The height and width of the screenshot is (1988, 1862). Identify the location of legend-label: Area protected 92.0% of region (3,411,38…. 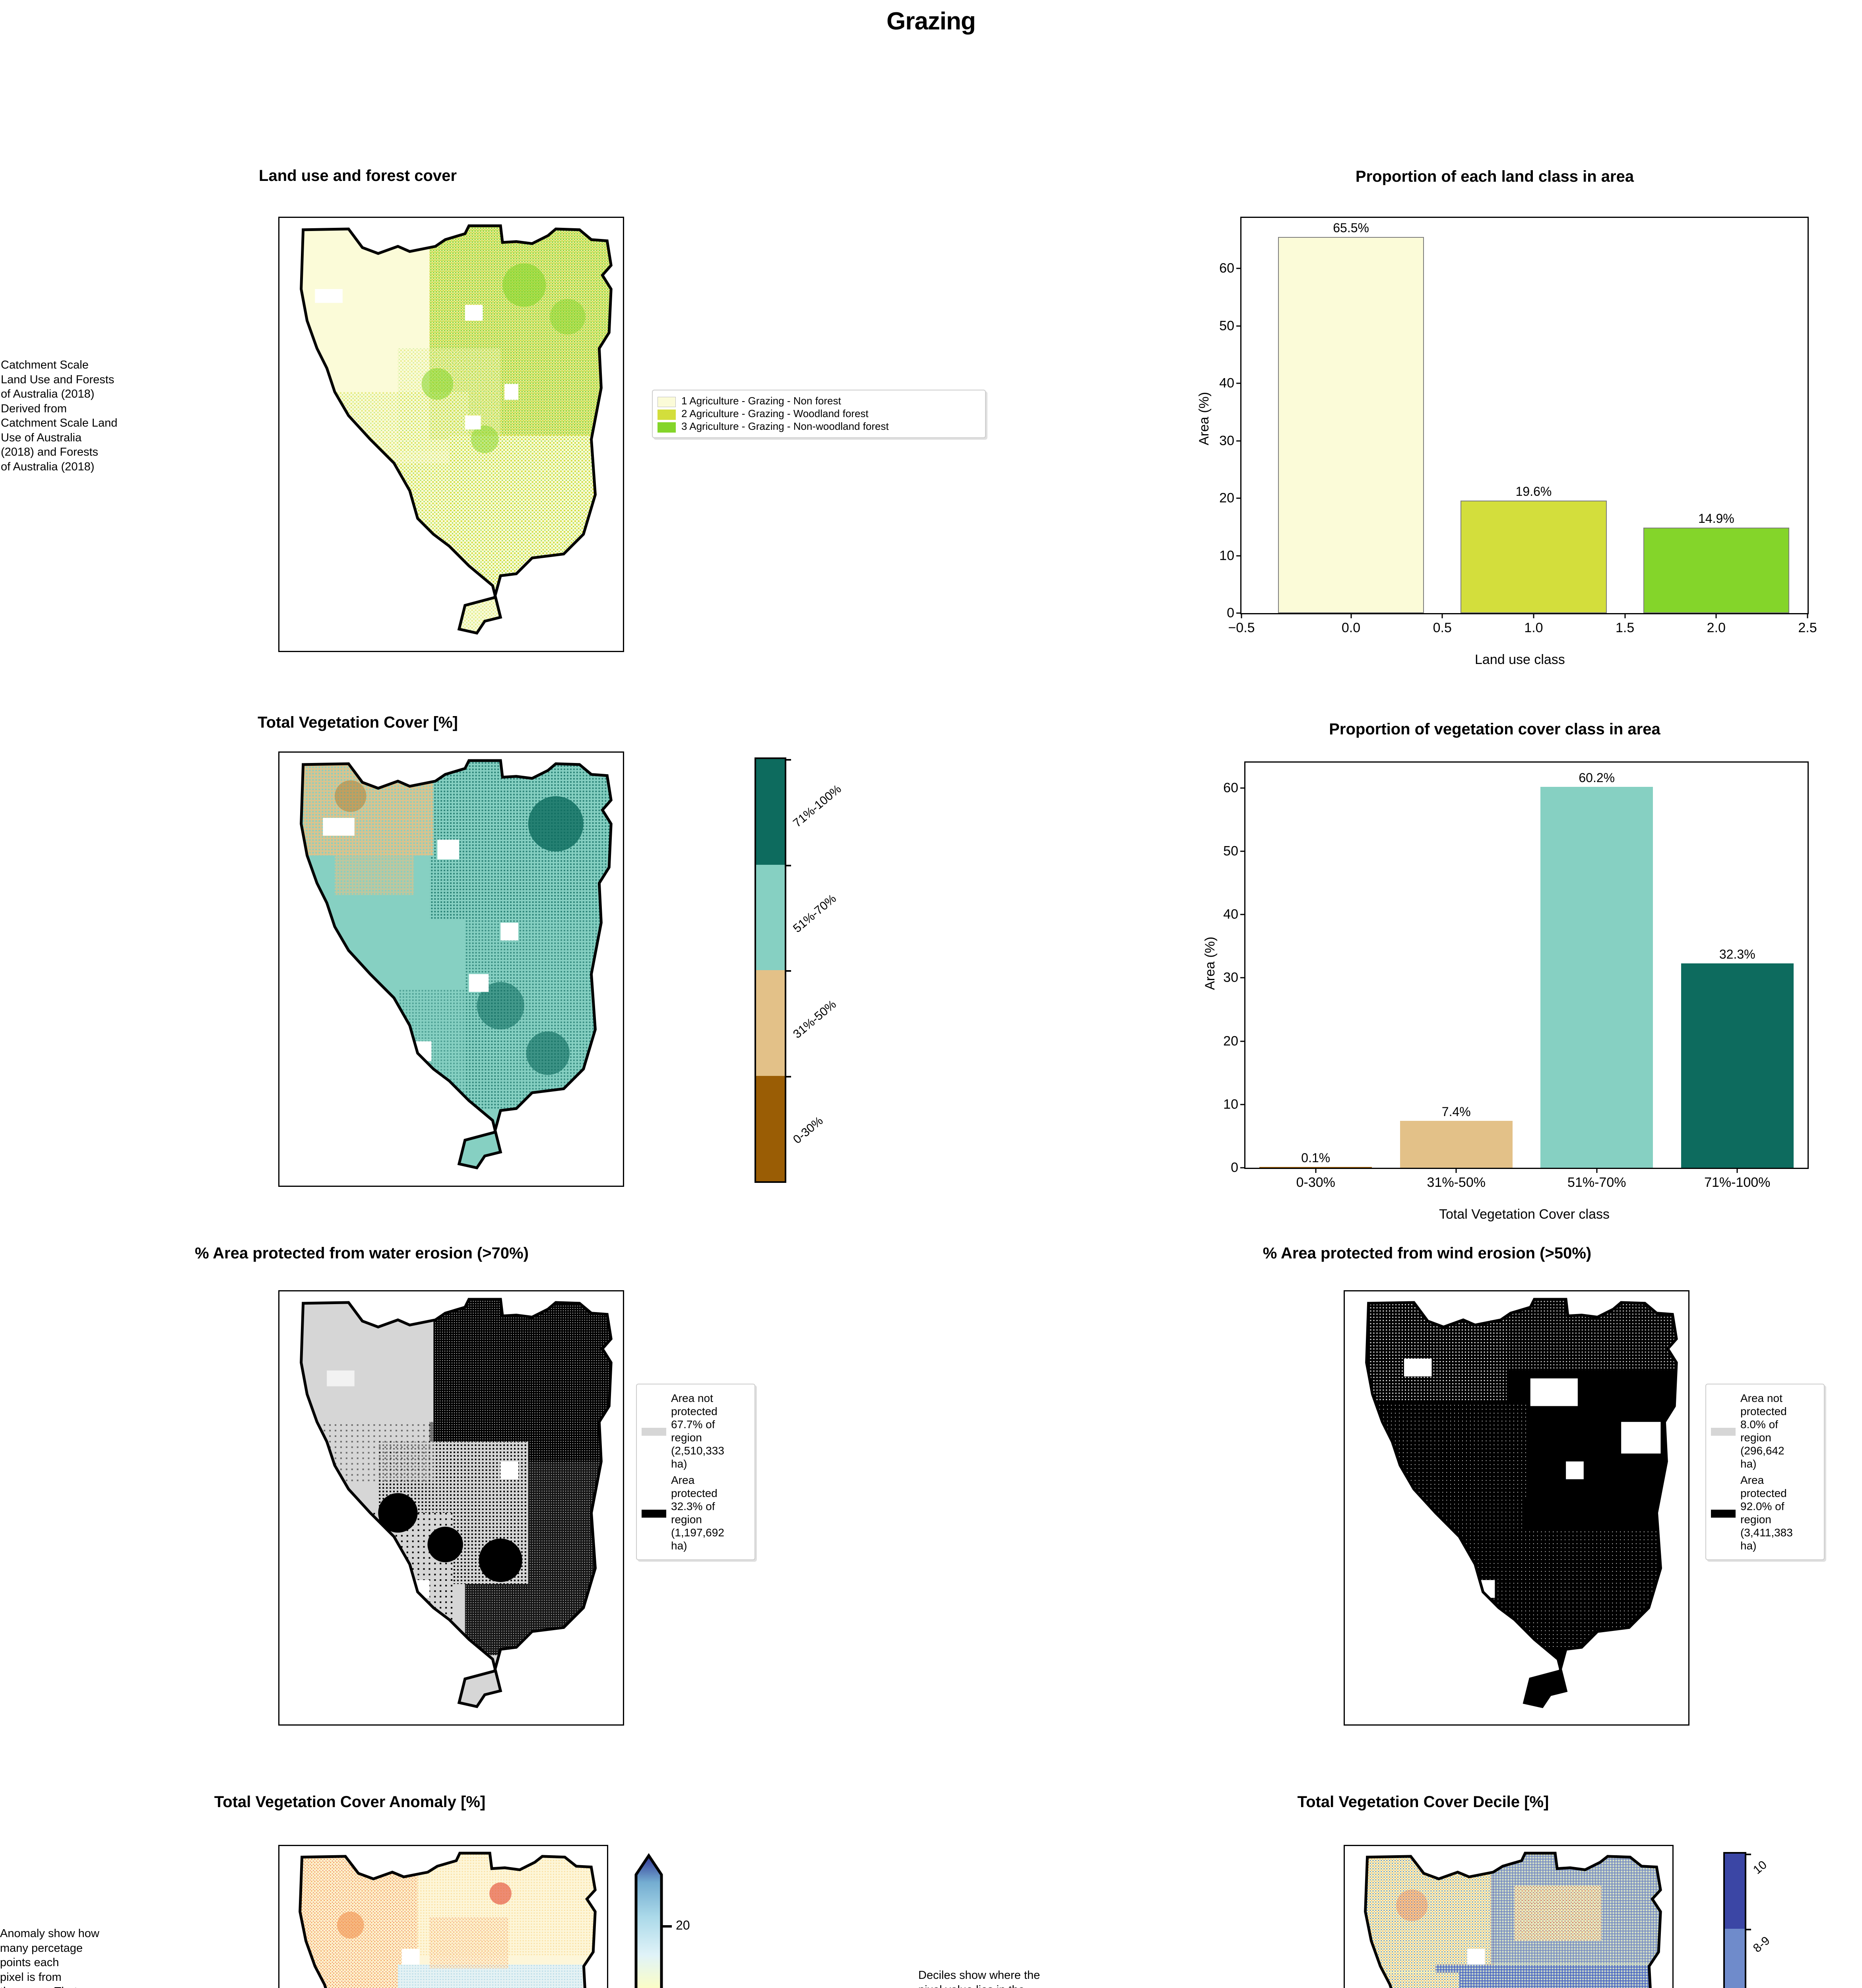
(1766, 1513).